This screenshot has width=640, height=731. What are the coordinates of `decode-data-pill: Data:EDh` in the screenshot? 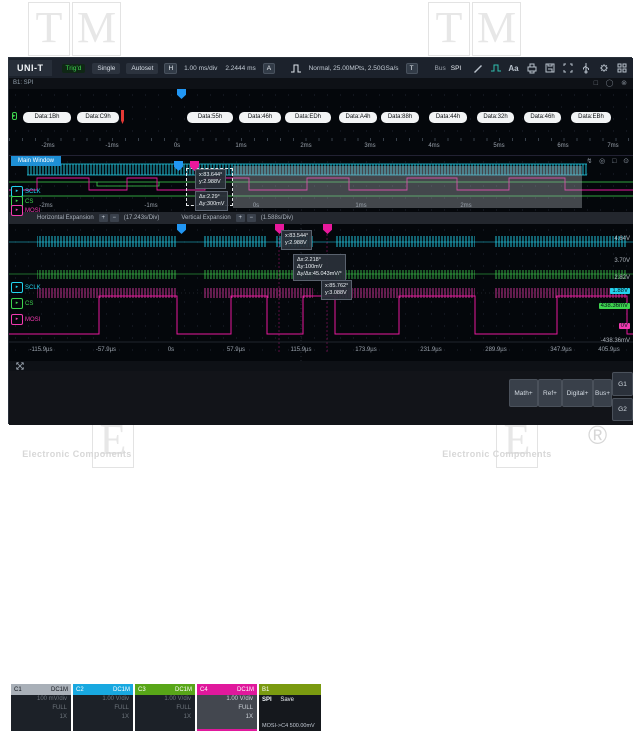 It's located at (308, 117).